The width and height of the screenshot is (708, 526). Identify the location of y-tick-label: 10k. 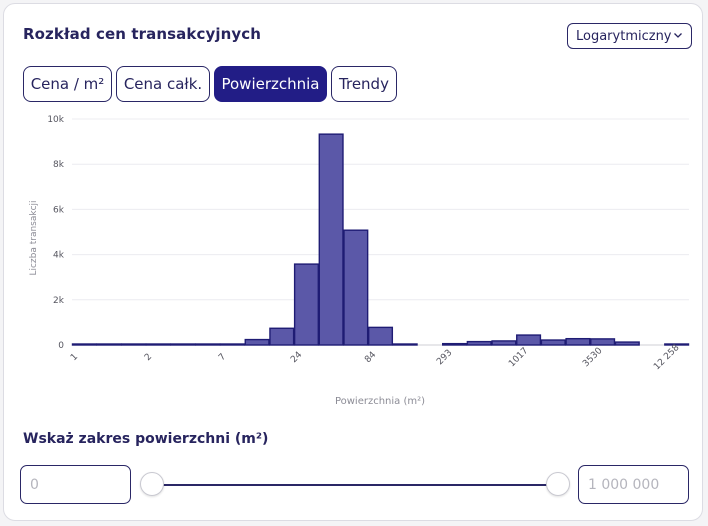
(55, 120).